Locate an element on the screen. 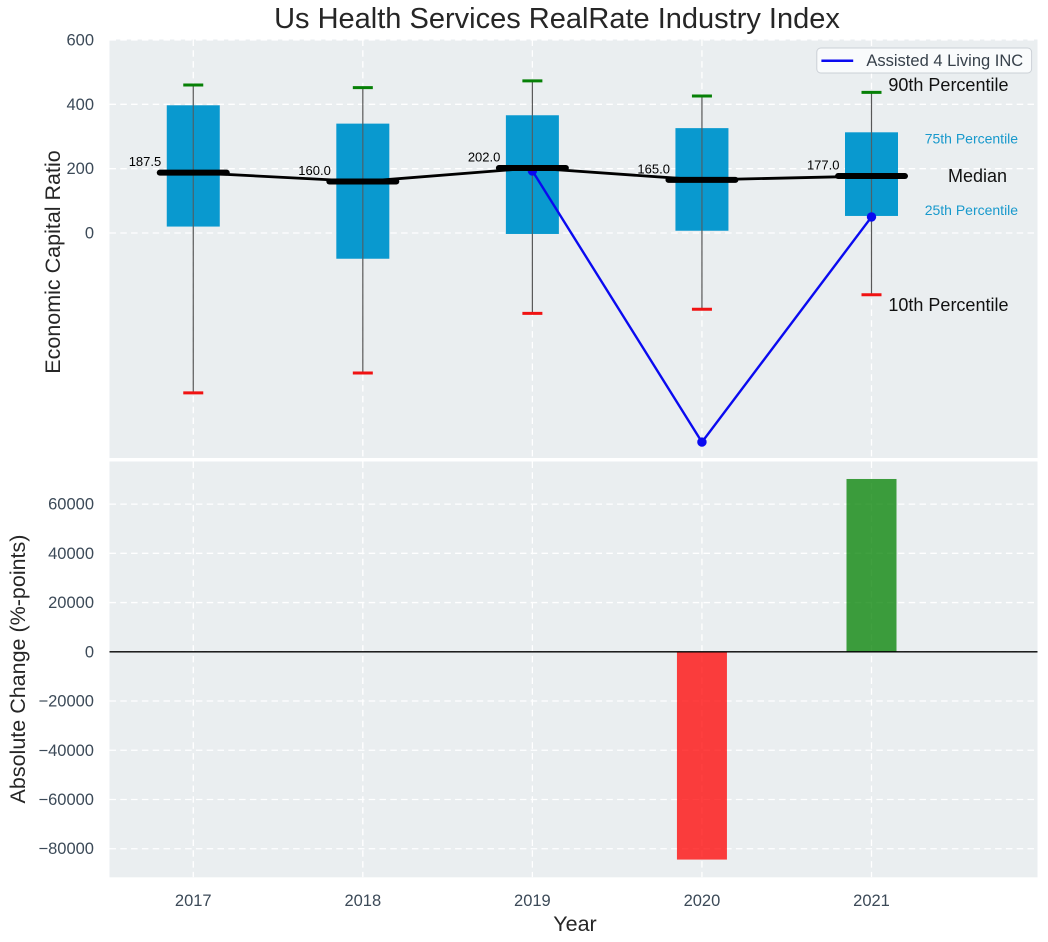  legend-box is located at coordinates (924, 60).